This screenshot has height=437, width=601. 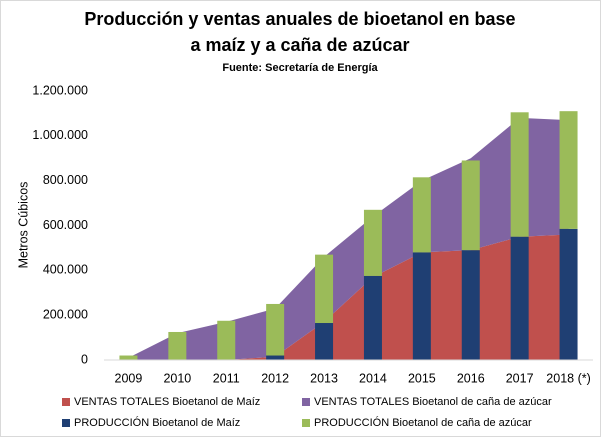 What do you see at coordinates (65, 314) in the screenshot?
I see `y-tick-label: 200.000` at bounding box center [65, 314].